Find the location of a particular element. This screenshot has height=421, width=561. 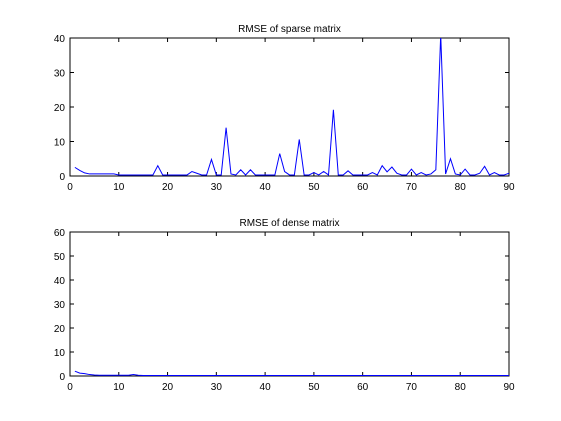

chart-title: RMSE of dense matrix is located at coordinates (289, 223).